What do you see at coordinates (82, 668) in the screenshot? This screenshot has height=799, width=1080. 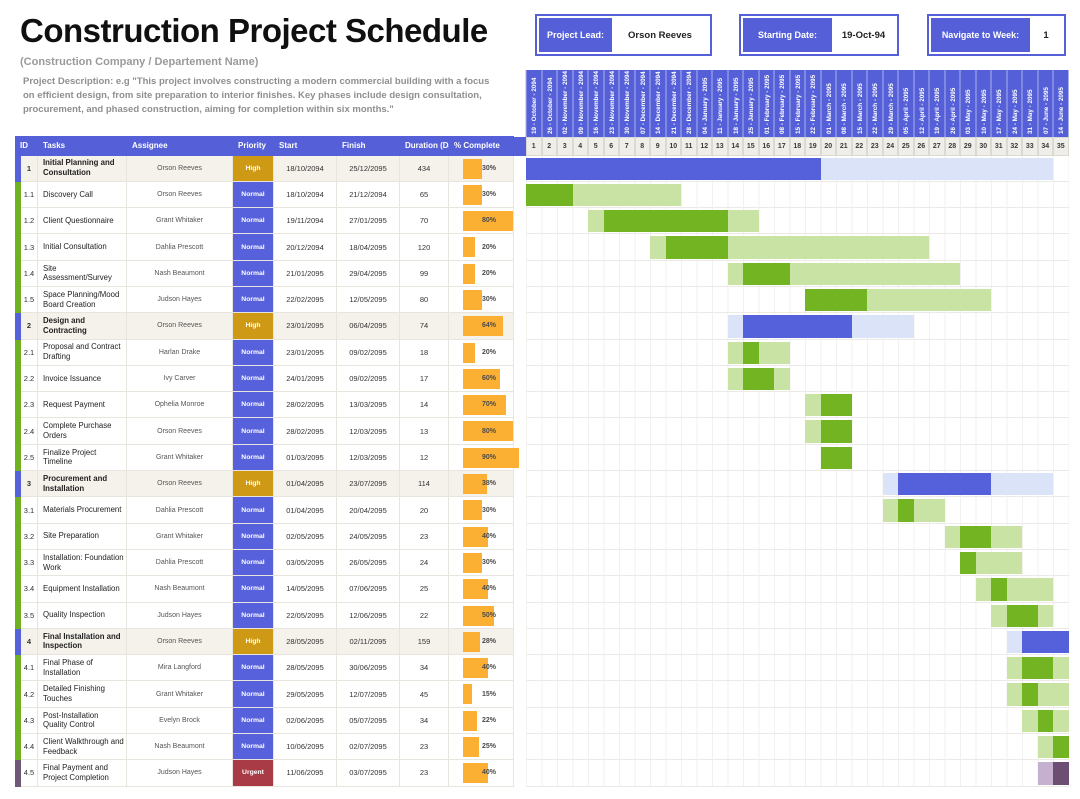 I see `cell-task: Final Phase of Installation` at bounding box center [82, 668].